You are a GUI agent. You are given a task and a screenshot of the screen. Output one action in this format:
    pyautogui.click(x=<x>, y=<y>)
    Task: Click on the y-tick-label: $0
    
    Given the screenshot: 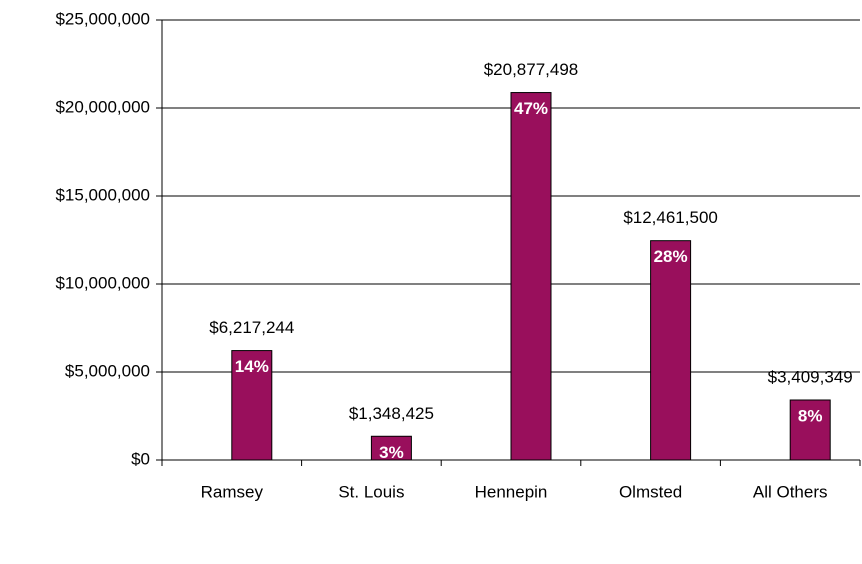 What is the action you would take?
    pyautogui.click(x=140, y=458)
    